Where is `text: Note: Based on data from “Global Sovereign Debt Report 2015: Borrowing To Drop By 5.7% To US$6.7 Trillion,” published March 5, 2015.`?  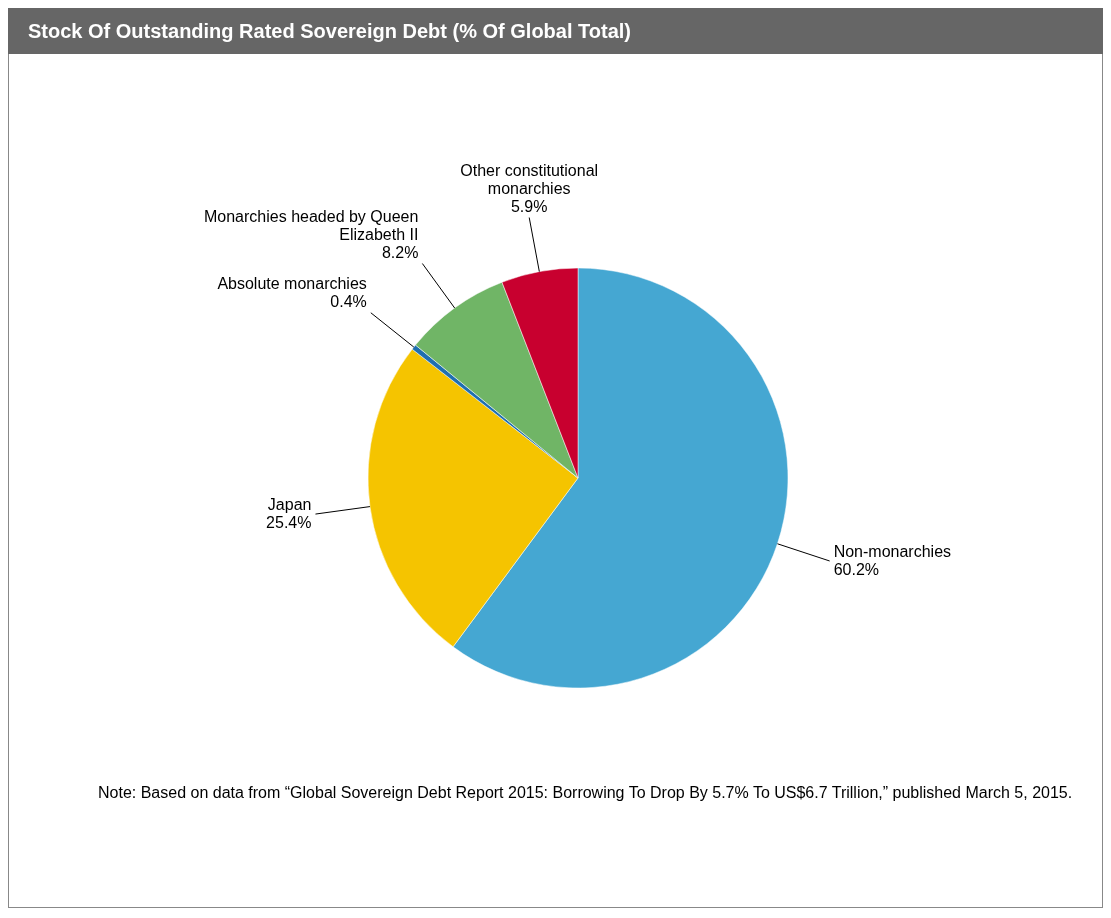
text: Note: Based on data from “Global Sovereign Debt Report 2015: Borrowing To Drop By 5.7% To US$6.7 Trillion,” published March 5, 2015. is located at coordinates (585, 792).